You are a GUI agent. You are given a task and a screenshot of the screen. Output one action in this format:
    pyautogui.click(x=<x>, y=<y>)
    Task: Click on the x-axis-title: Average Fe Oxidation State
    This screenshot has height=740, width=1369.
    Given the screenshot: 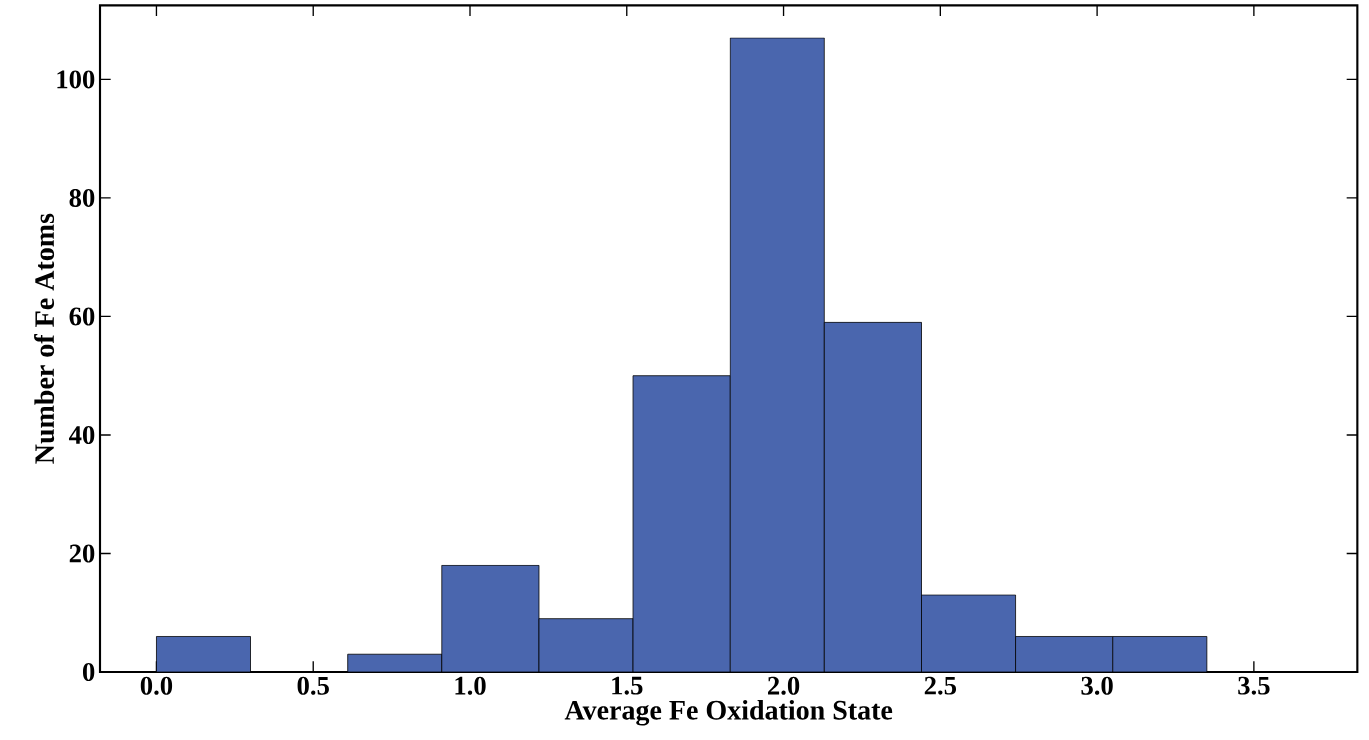 What is the action you would take?
    pyautogui.click(x=728, y=712)
    